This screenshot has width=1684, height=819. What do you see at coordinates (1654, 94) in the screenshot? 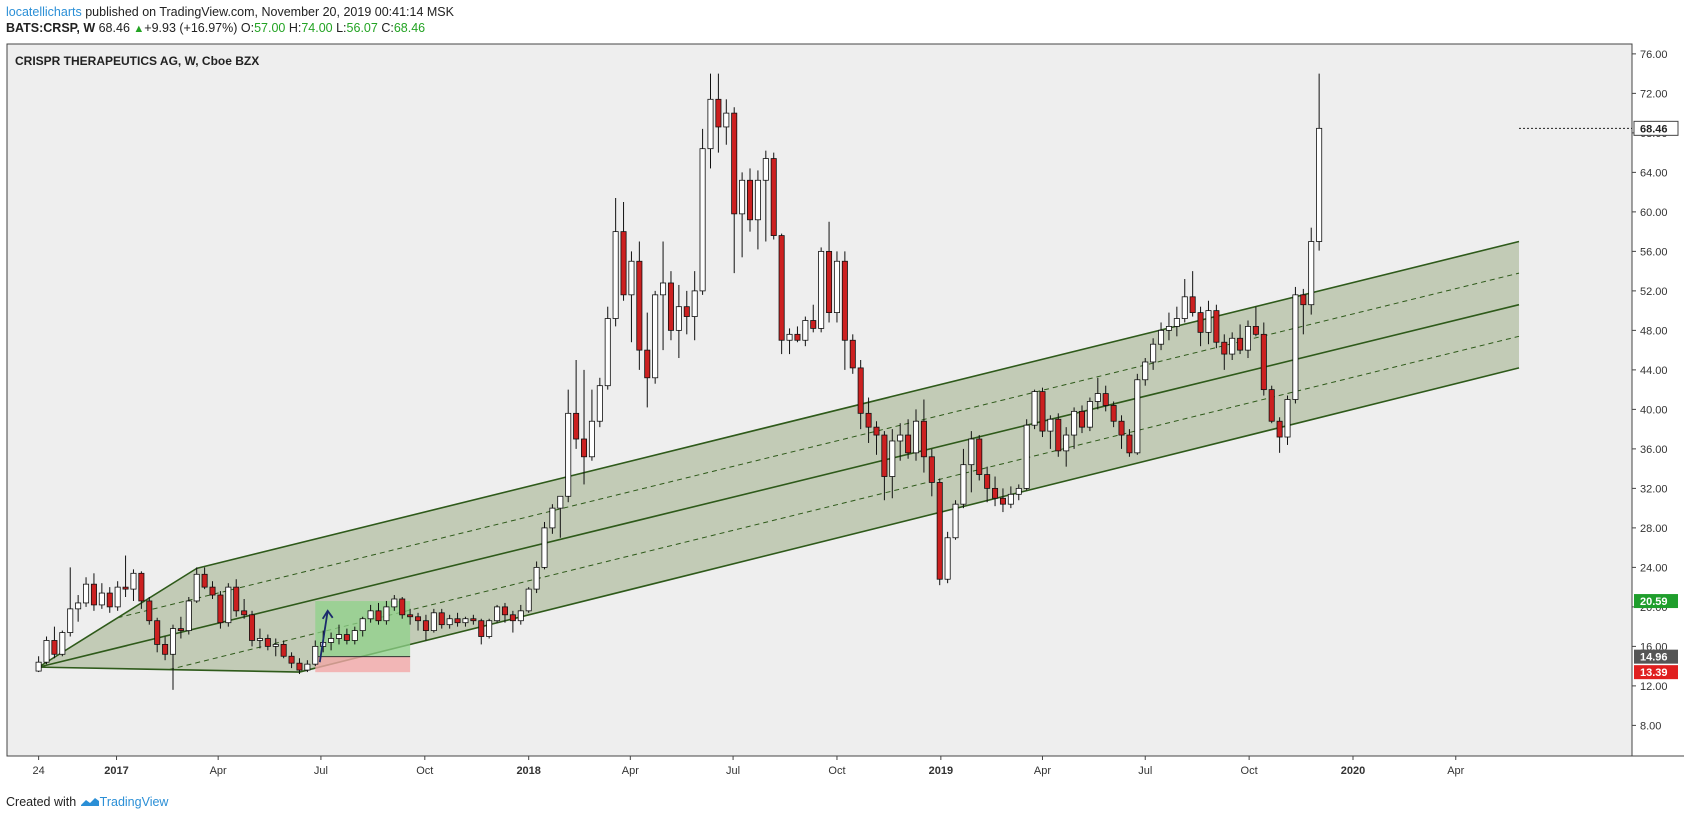
I see `price-tick-label: 72.00` at bounding box center [1654, 94].